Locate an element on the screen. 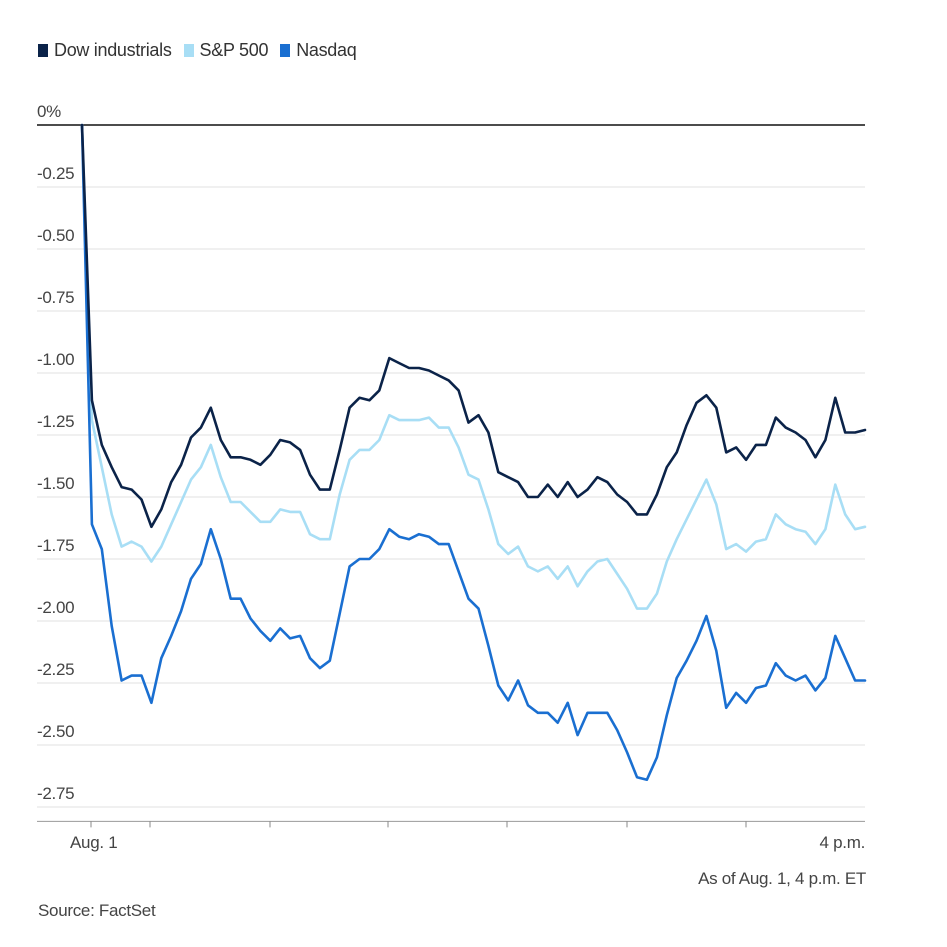  source-note: Source: FactSet is located at coordinates (97, 910).